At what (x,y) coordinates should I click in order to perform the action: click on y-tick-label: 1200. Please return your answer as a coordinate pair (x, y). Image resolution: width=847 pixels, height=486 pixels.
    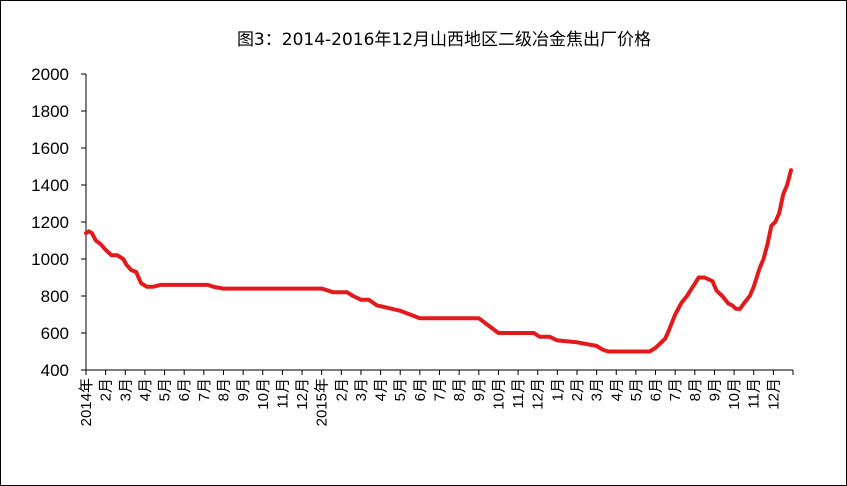
    Looking at the image, I should click on (50, 222).